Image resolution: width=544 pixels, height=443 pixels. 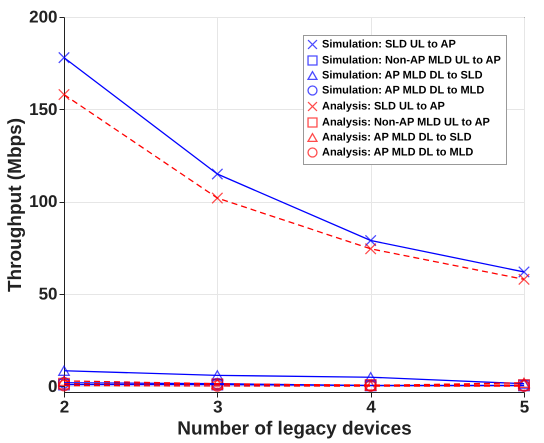 What do you see at coordinates (43, 202) in the screenshot?
I see `y-tick-label: 100` at bounding box center [43, 202].